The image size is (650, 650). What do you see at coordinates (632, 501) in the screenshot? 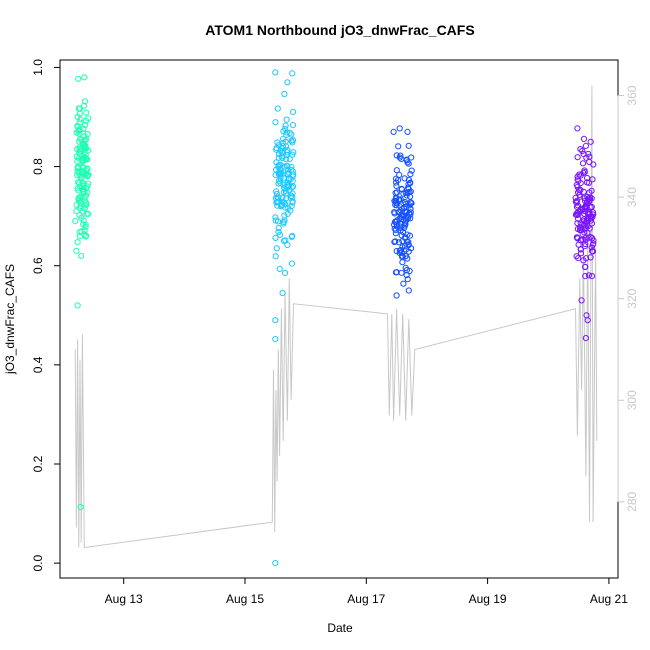
I see `y2-tick-label: 280` at bounding box center [632, 501].